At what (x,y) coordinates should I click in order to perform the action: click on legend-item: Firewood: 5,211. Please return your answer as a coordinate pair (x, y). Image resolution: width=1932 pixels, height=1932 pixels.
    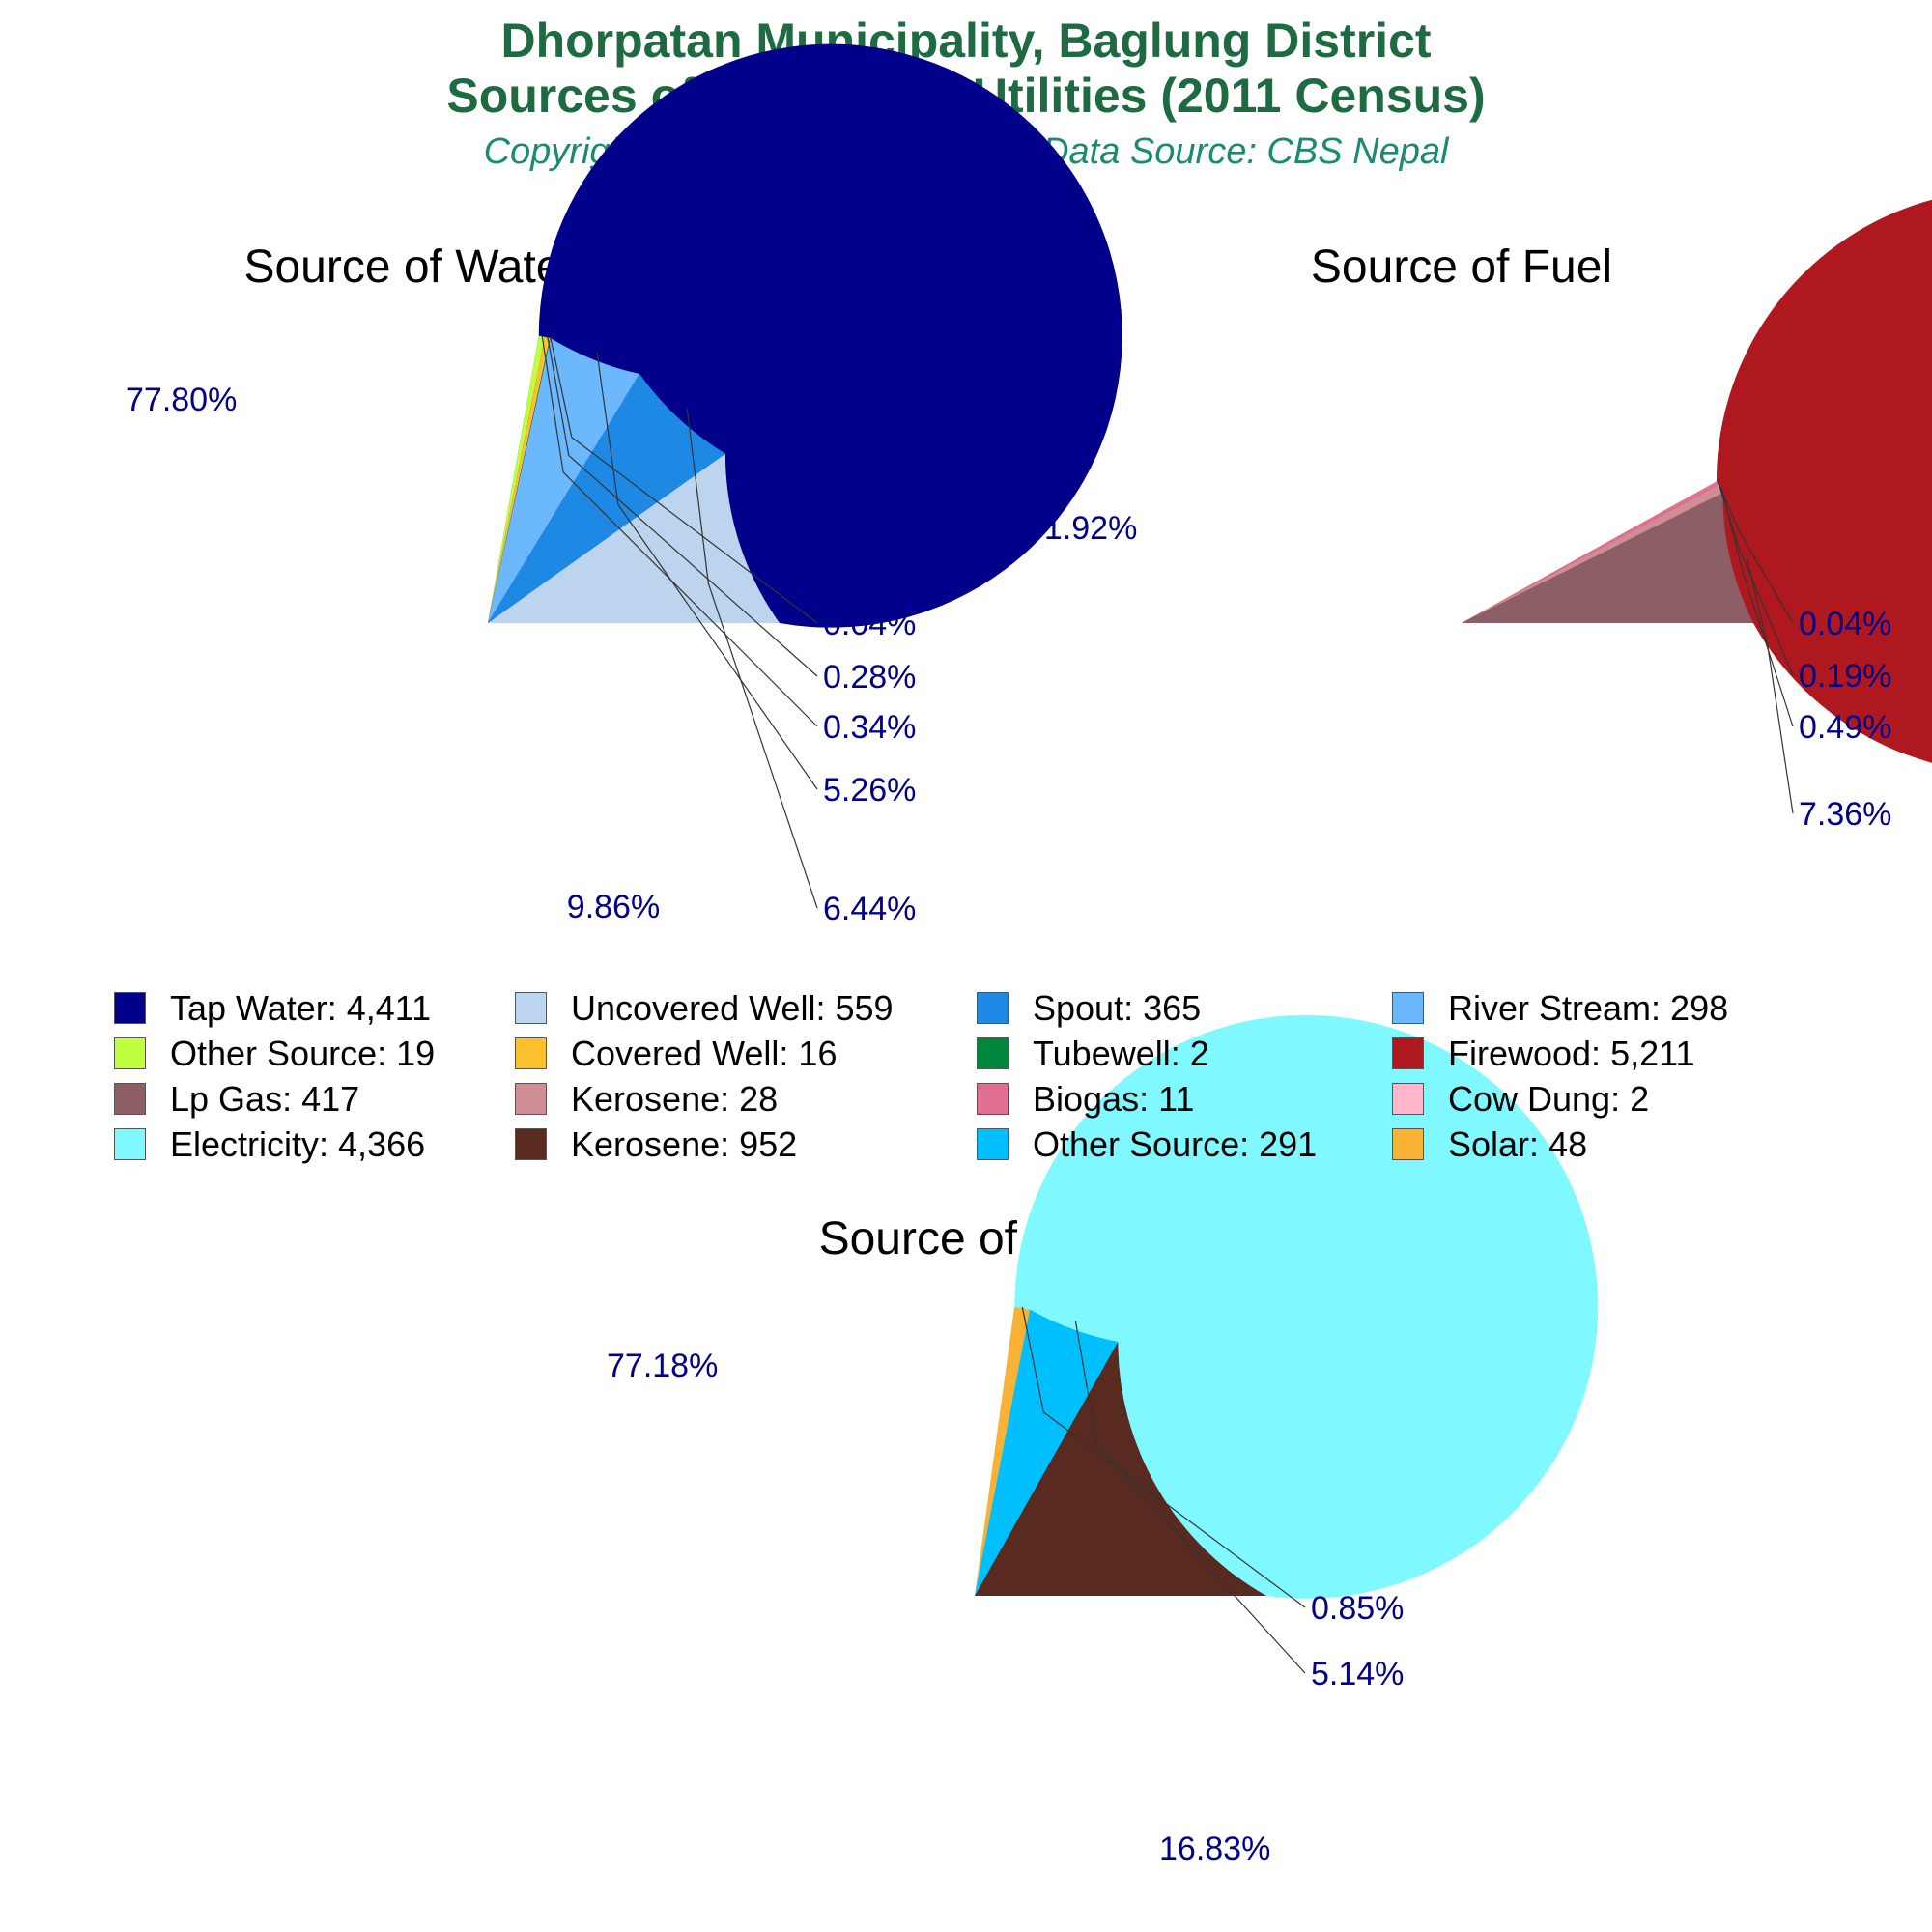
    Looking at the image, I should click on (1614, 1054).